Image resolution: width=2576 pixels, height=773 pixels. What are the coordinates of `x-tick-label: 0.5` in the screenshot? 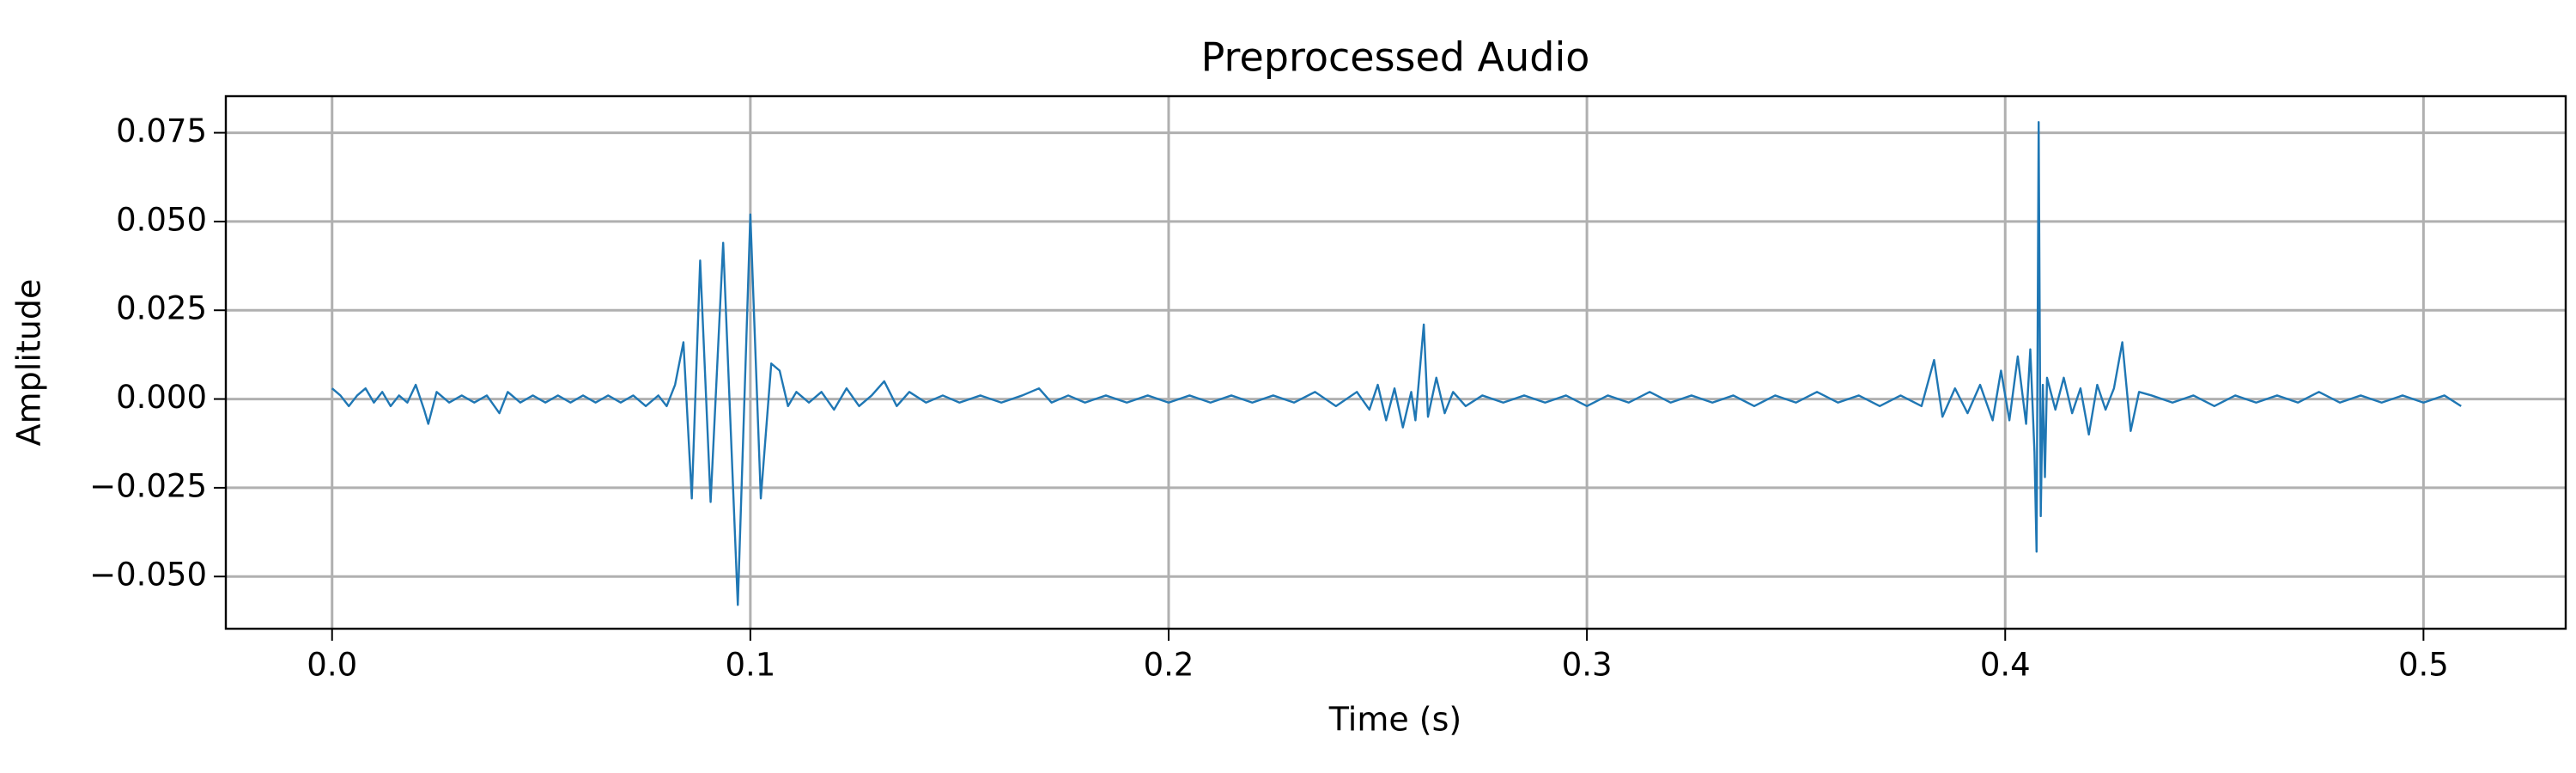 It's located at (2423, 665).